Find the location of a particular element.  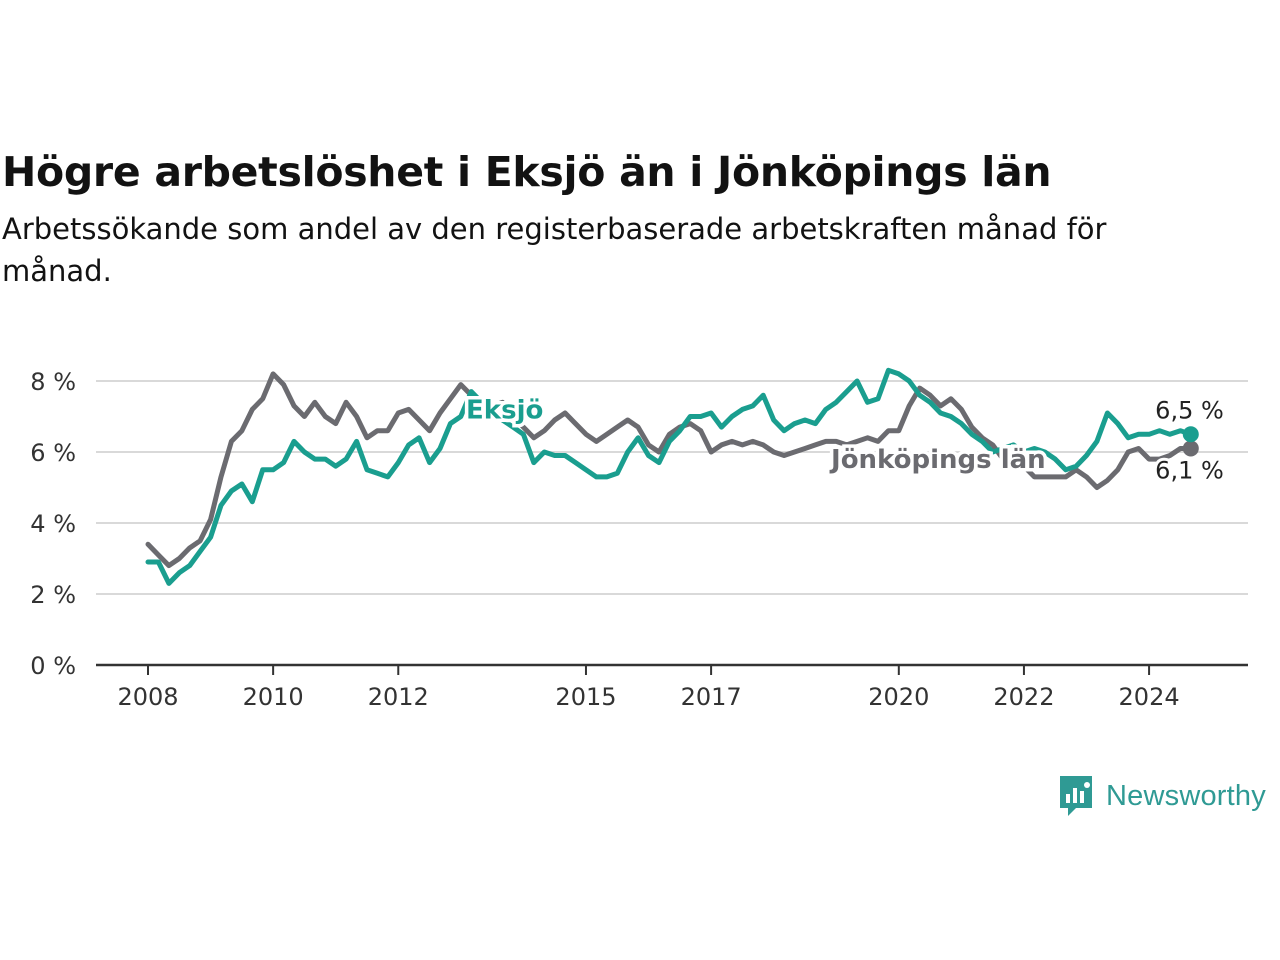

y-tick-label: 4 % is located at coordinates (53, 524).